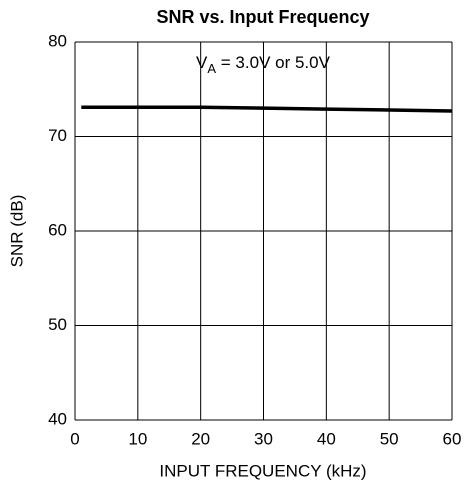  I want to click on x-tick-label: 0, so click(74, 438).